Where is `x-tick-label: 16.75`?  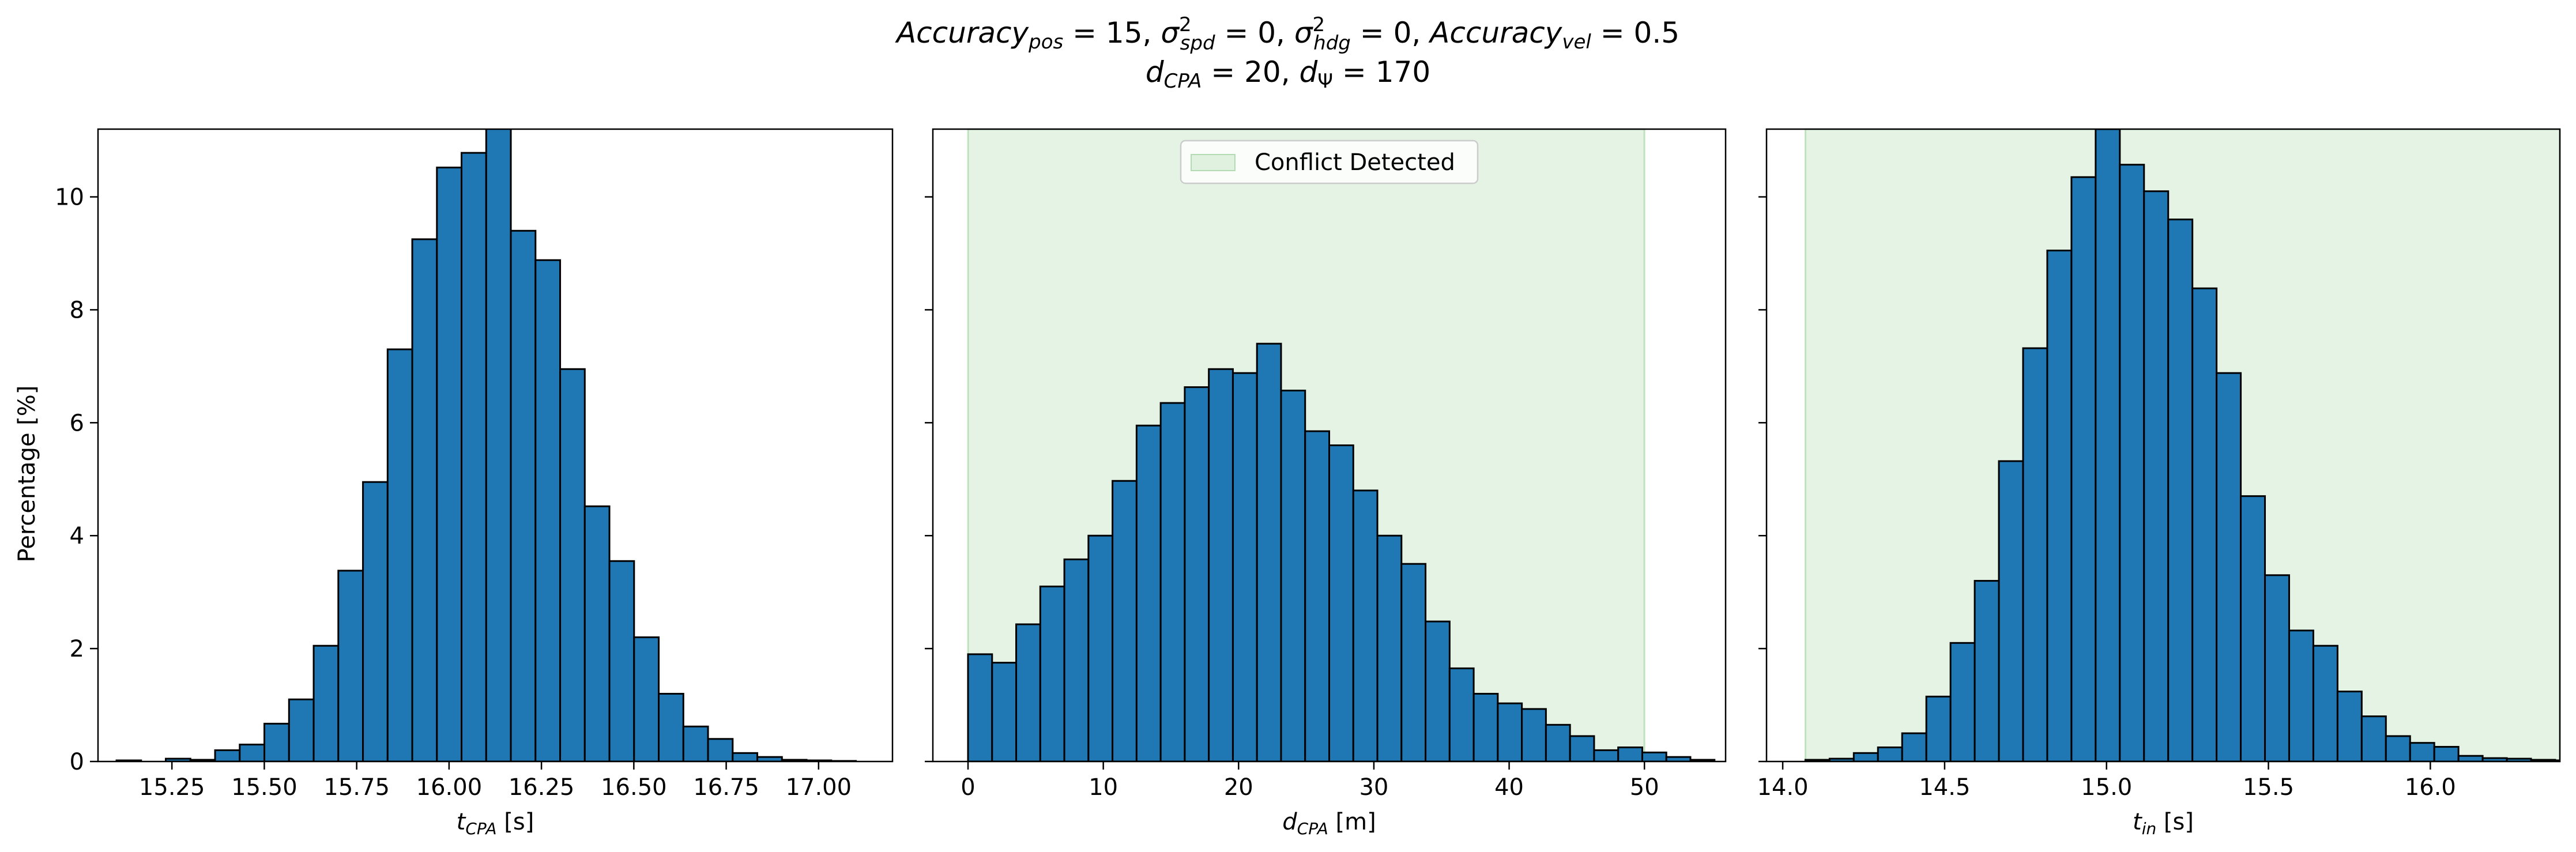
x-tick-label: 16.75 is located at coordinates (726, 787).